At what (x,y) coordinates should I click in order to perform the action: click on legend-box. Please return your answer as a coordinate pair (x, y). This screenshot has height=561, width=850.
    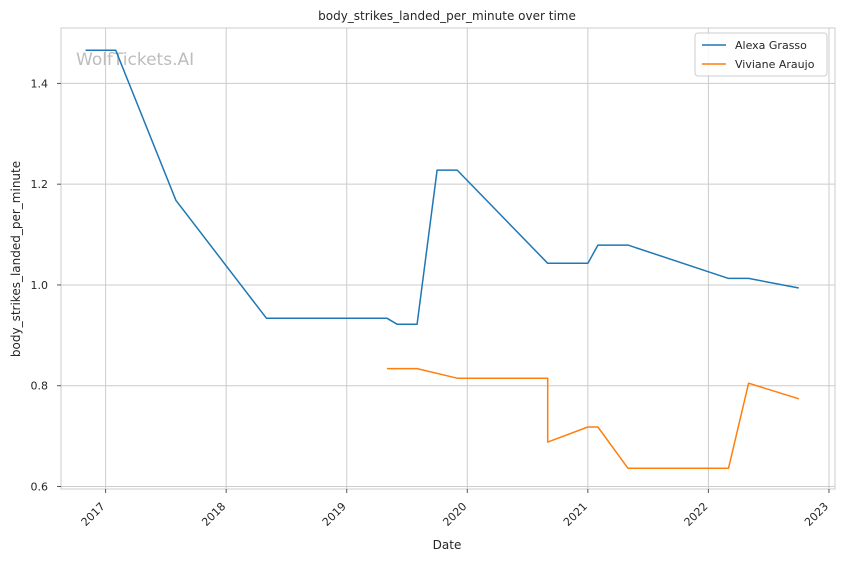
    Looking at the image, I should click on (761, 54).